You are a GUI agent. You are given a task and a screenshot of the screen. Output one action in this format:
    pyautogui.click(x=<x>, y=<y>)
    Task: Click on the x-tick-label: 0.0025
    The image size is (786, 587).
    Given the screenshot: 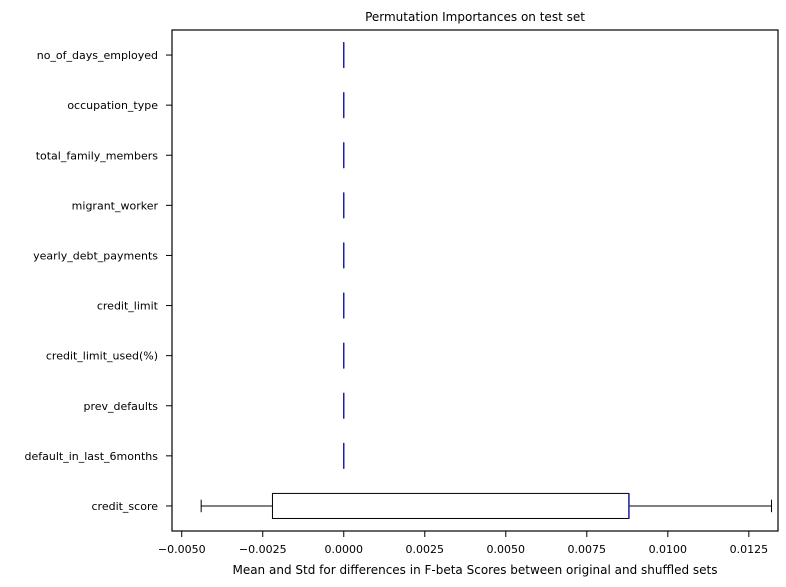 What is the action you would take?
    pyautogui.click(x=425, y=549)
    